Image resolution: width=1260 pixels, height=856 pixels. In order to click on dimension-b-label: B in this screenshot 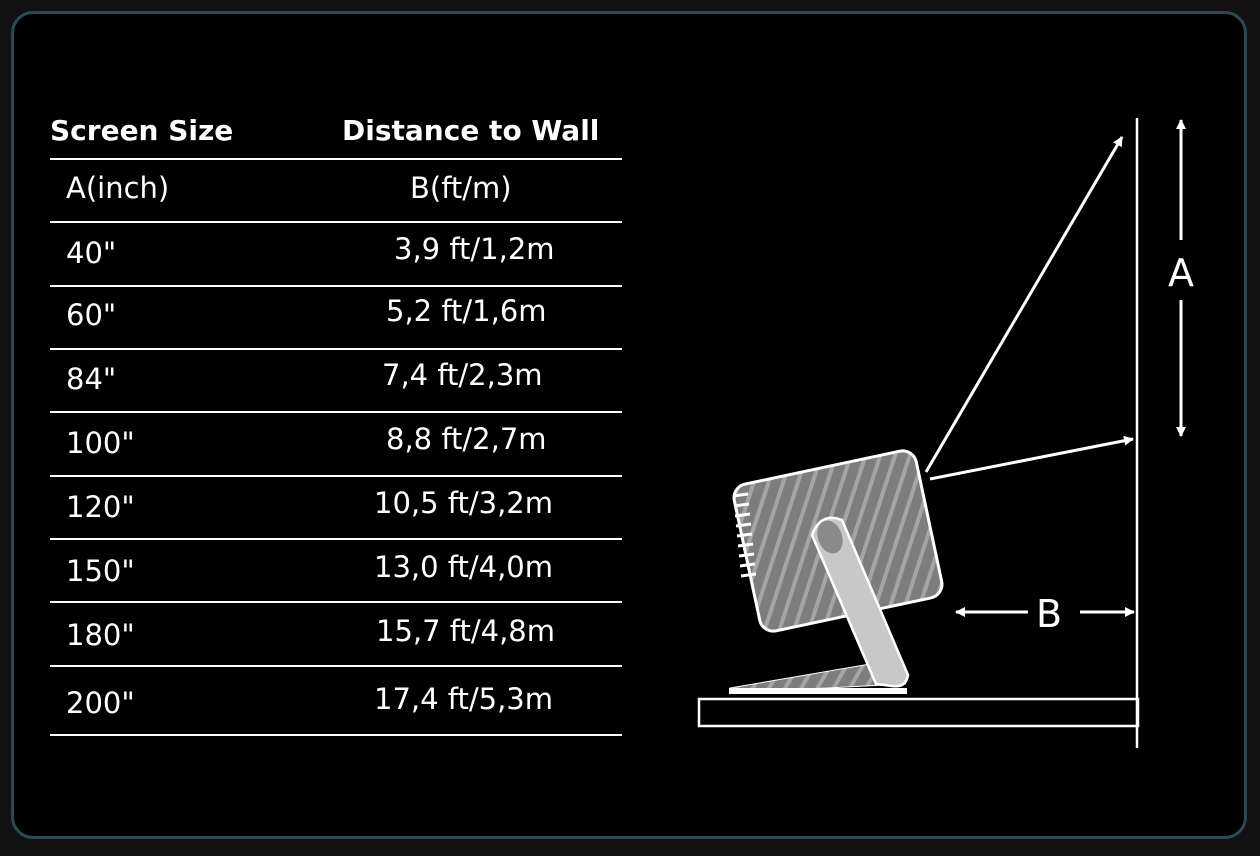, I will do `click(1049, 614)`.